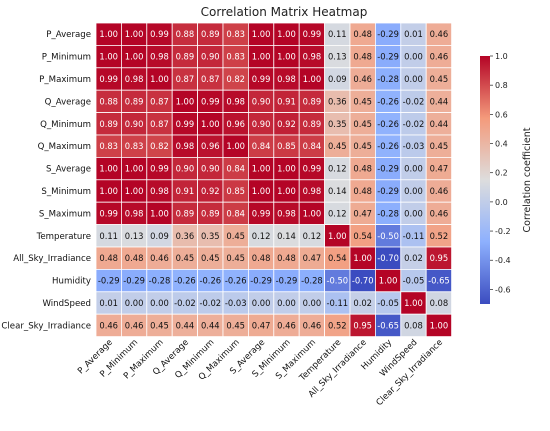 The image size is (550, 431). What do you see at coordinates (66, 192) in the screenshot?
I see `y-tick-label: S_Minimum` at bounding box center [66, 192].